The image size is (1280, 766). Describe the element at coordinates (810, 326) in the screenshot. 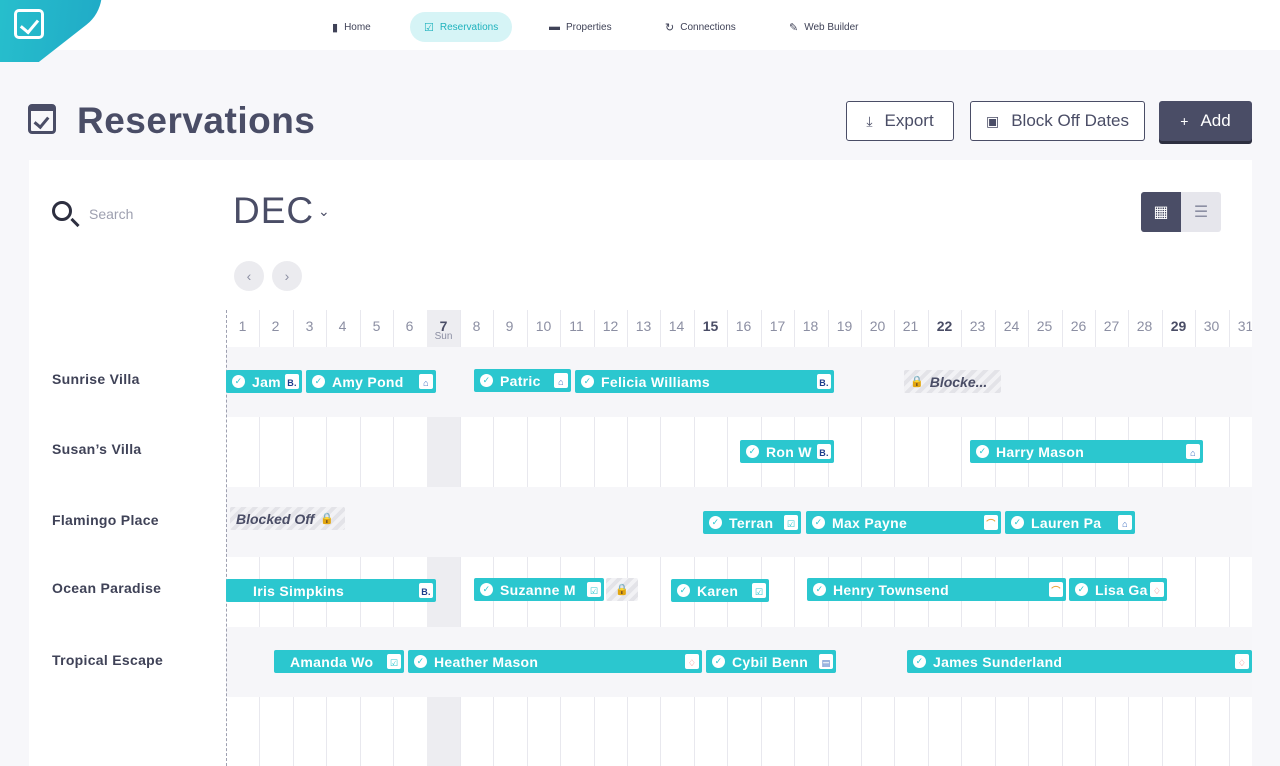

I see `day-number: 18` at that location.